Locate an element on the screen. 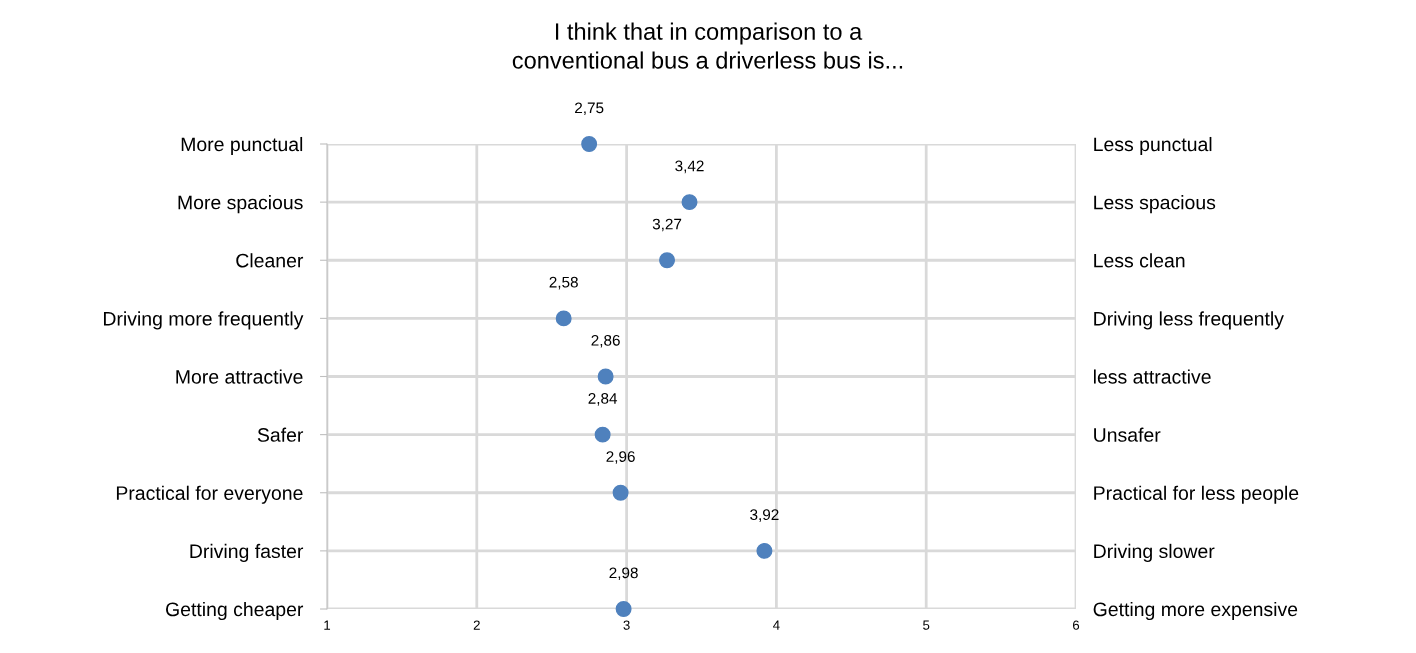 The width and height of the screenshot is (1416, 653). data-label: 2,84 is located at coordinates (603, 399).